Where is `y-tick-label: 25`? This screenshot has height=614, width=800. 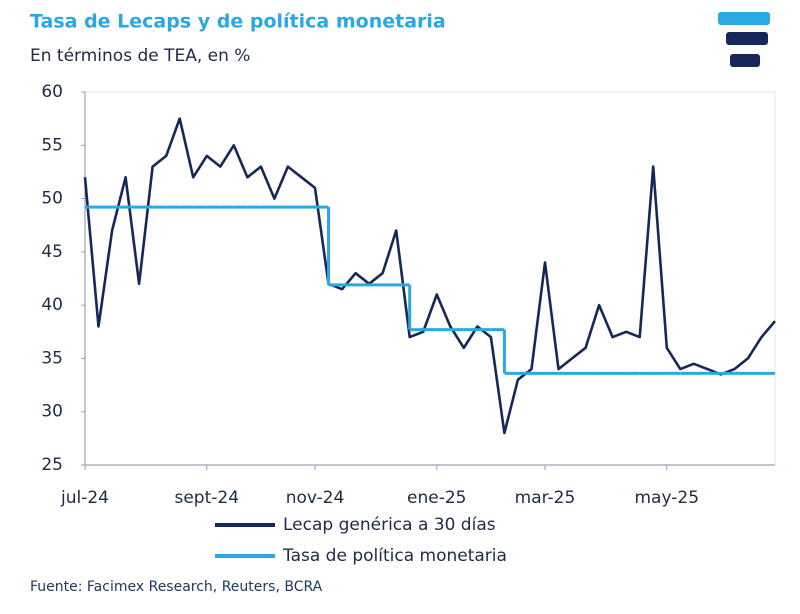 y-tick-label: 25 is located at coordinates (52, 465).